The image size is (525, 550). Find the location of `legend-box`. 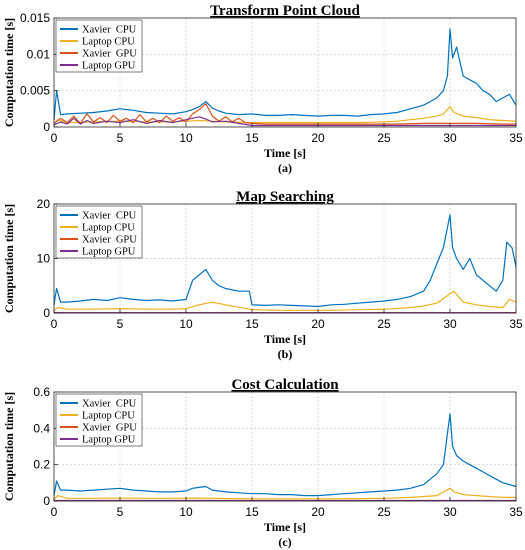

legend-box is located at coordinates (99, 420).